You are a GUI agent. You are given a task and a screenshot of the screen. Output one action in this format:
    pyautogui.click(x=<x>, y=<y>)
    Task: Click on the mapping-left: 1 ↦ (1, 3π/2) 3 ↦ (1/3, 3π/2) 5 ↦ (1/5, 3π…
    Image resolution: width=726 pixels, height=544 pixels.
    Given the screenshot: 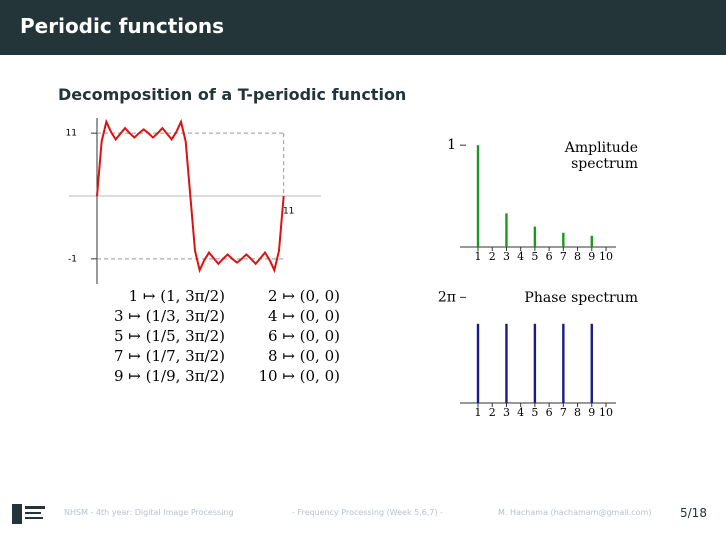 What is the action you would take?
    pyautogui.click(x=162, y=336)
    